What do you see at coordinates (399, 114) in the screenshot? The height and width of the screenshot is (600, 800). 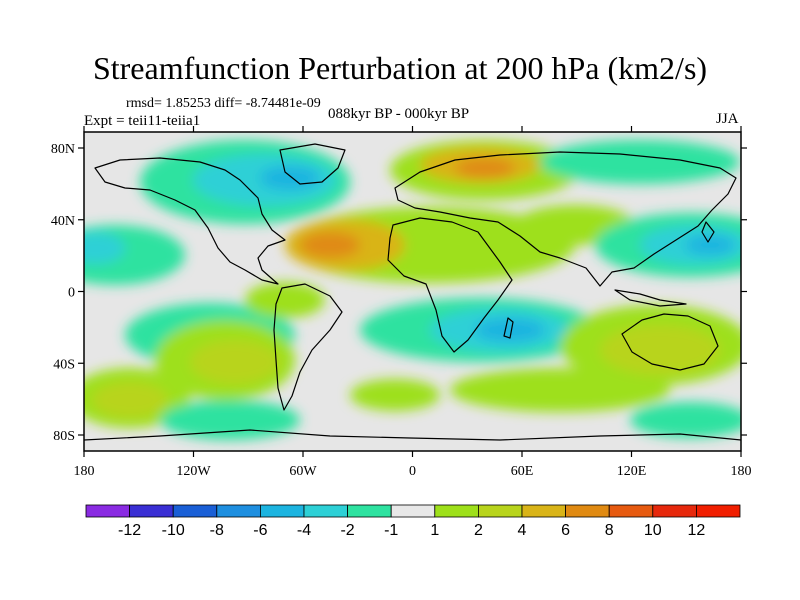 I see `period-label: 088kyr BP - 000kyr BP` at bounding box center [399, 114].